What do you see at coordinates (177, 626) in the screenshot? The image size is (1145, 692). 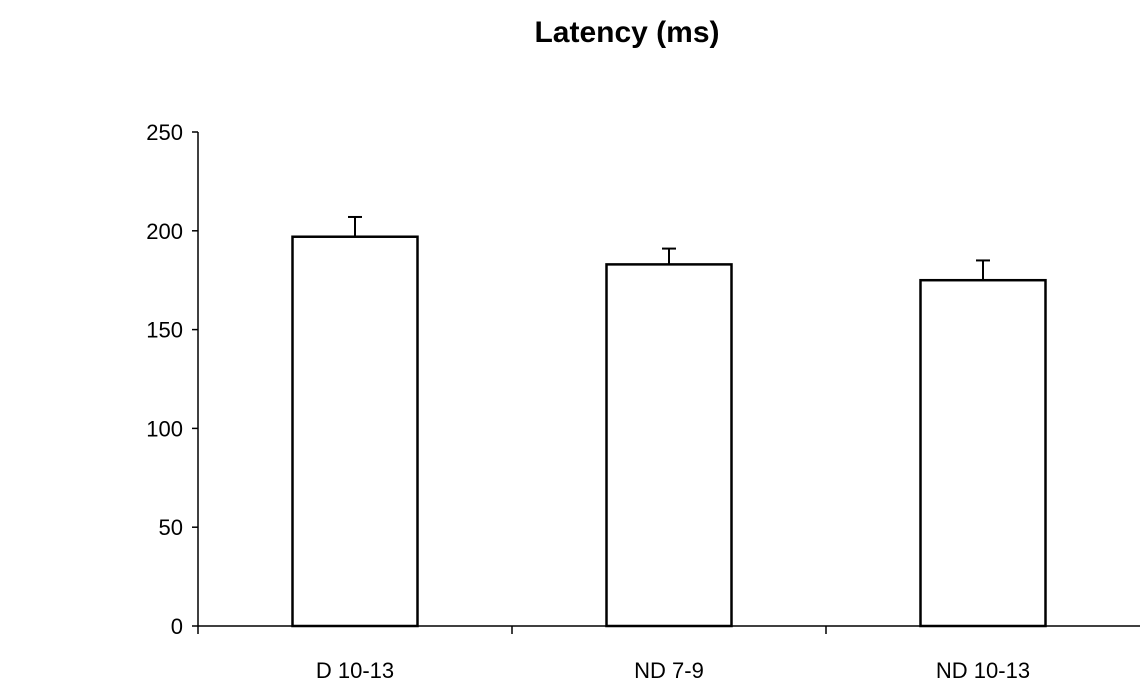 I see `y-tick-label: 0` at bounding box center [177, 626].